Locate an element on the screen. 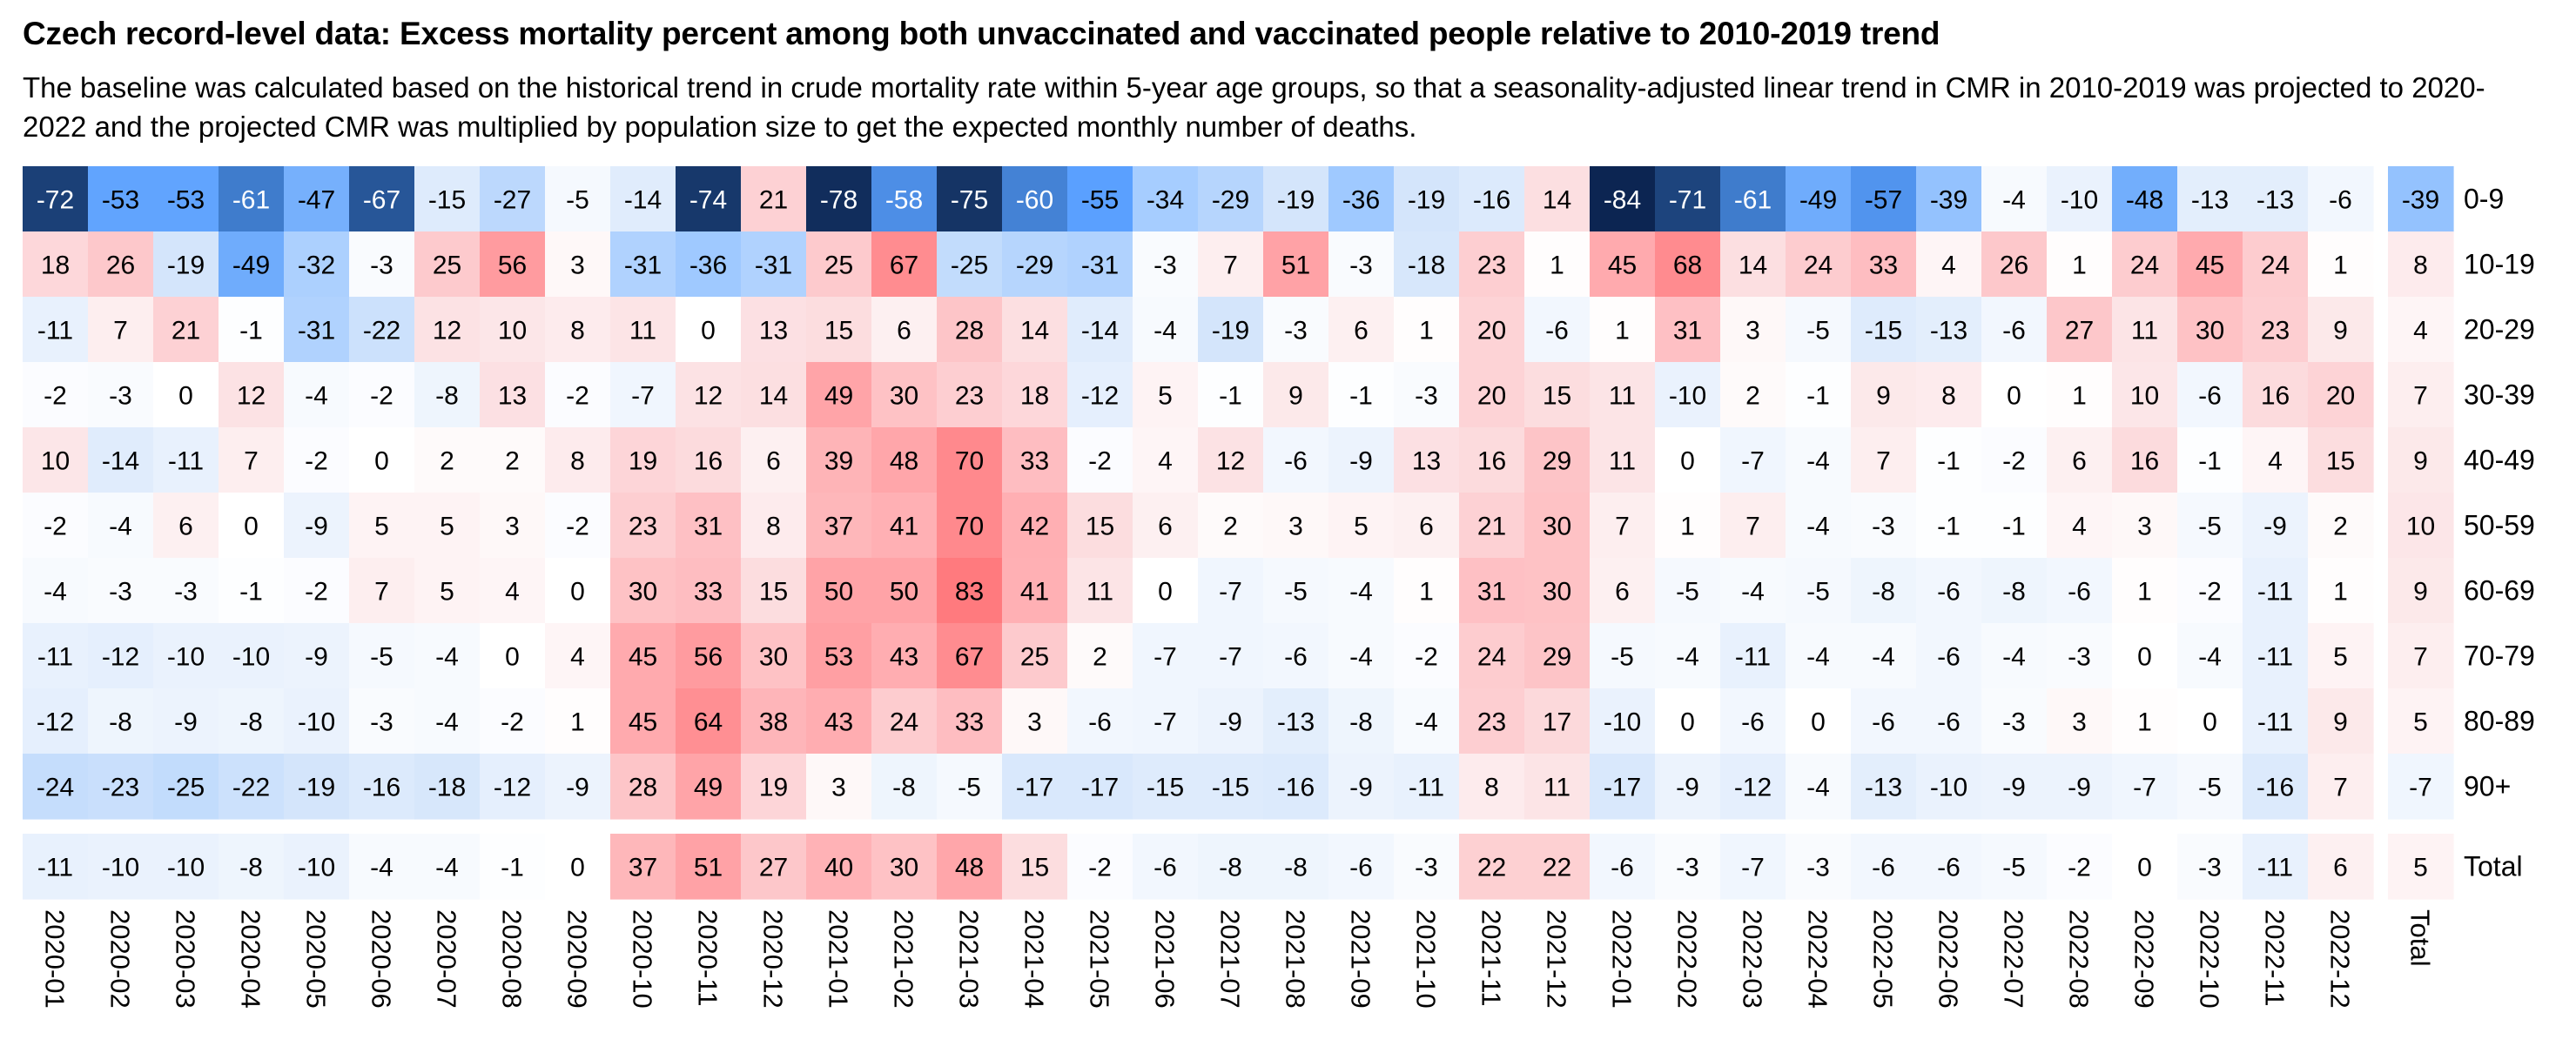 Image resolution: width=2576 pixels, height=1053 pixels. heatmap-cell-label: 67 is located at coordinates (969, 656).